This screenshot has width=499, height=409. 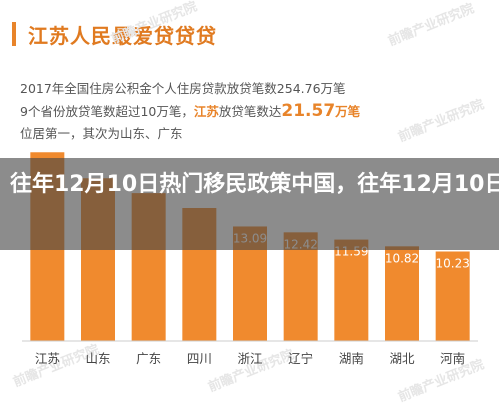 I want to click on highlight-province: 江苏, so click(x=206, y=111).